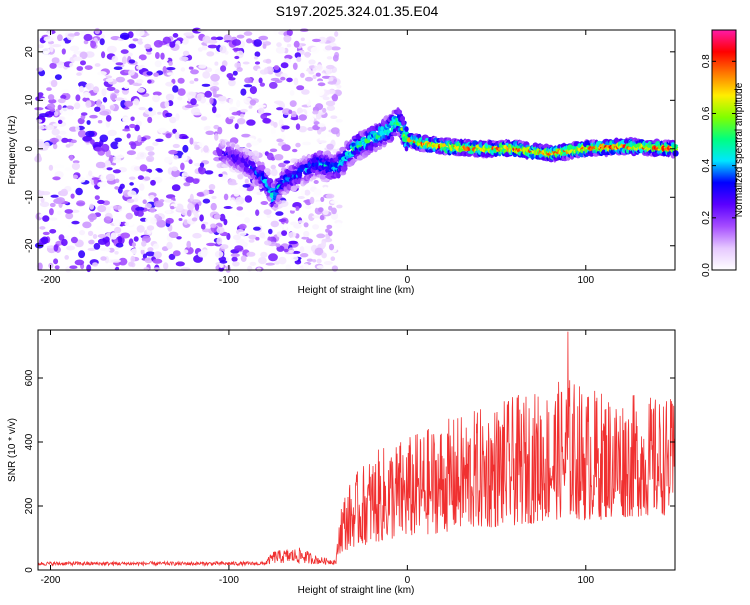 This screenshot has height=605, width=750. I want to click on spectrogram-y-tick-label: 10, so click(29, 100).